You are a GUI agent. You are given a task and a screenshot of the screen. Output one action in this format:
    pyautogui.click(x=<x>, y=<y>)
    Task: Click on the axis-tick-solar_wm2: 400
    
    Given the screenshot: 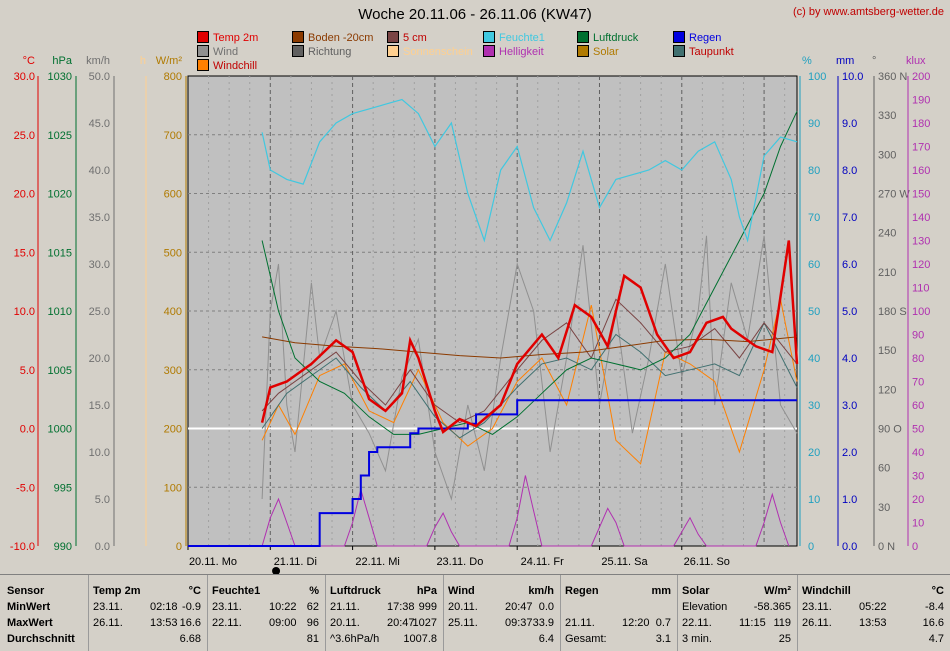 What is the action you would take?
    pyautogui.click(x=173, y=312)
    